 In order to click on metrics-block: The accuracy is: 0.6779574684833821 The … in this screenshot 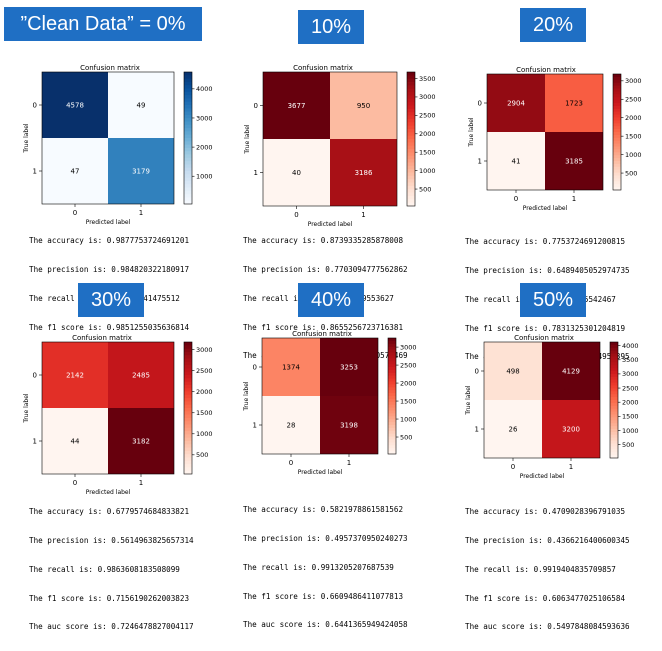, I will do `click(111, 569)`.